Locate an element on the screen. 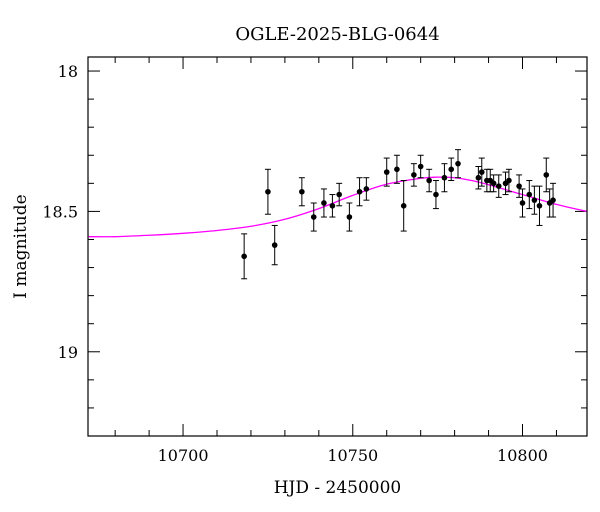 The height and width of the screenshot is (512, 600). y-axis-label: I magnitude is located at coordinates (21, 246).